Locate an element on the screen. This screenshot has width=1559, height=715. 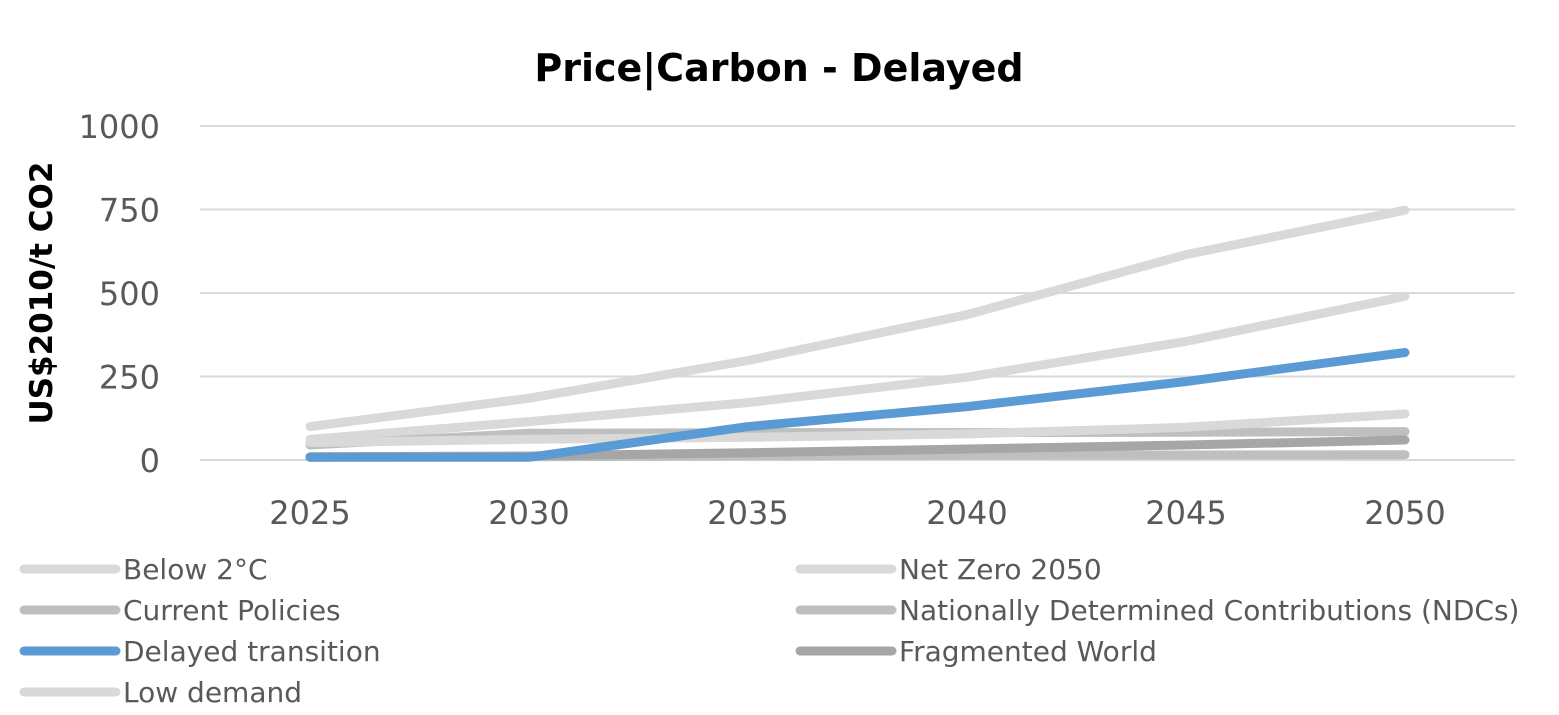
y-tick-label: 1000 is located at coordinates (119, 127).